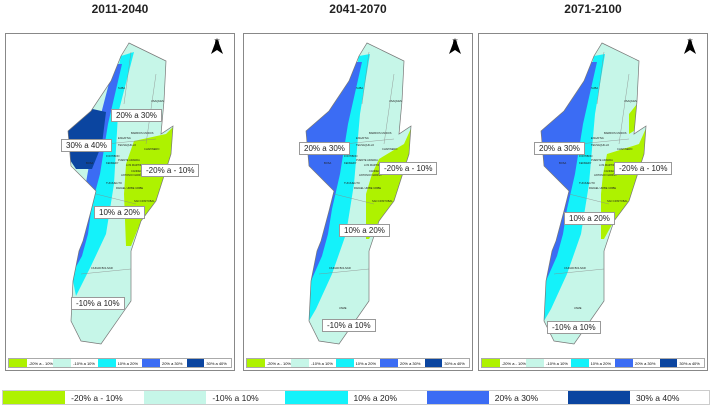  Describe the element at coordinates (597, 138) in the screenshot. I see `locality-label: ENGATIVA` at that location.